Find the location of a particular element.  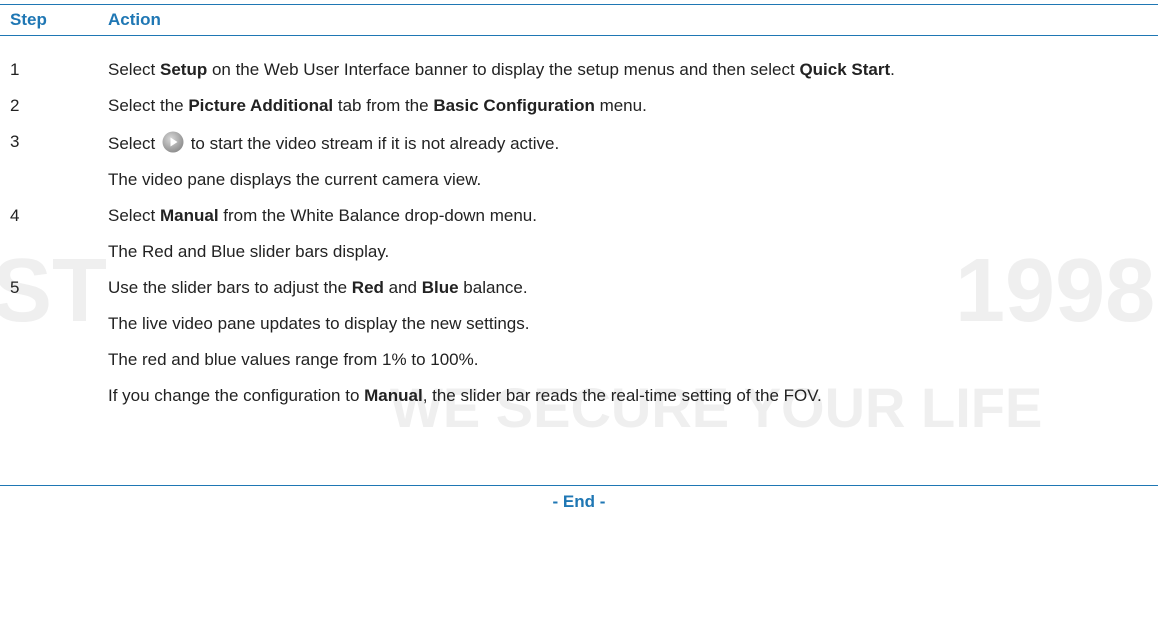

play-icon is located at coordinates (173, 142).